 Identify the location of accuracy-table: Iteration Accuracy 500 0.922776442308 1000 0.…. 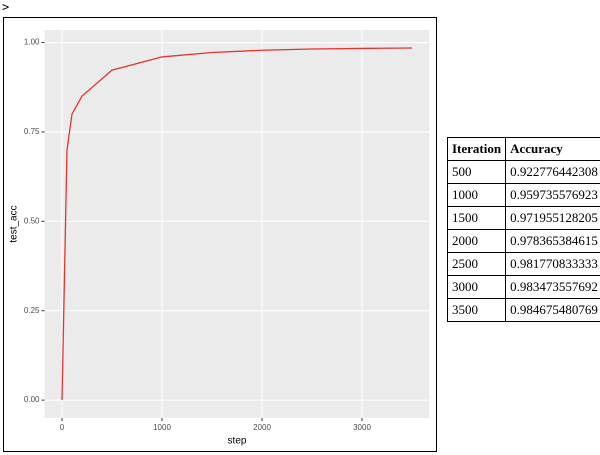
(523, 229).